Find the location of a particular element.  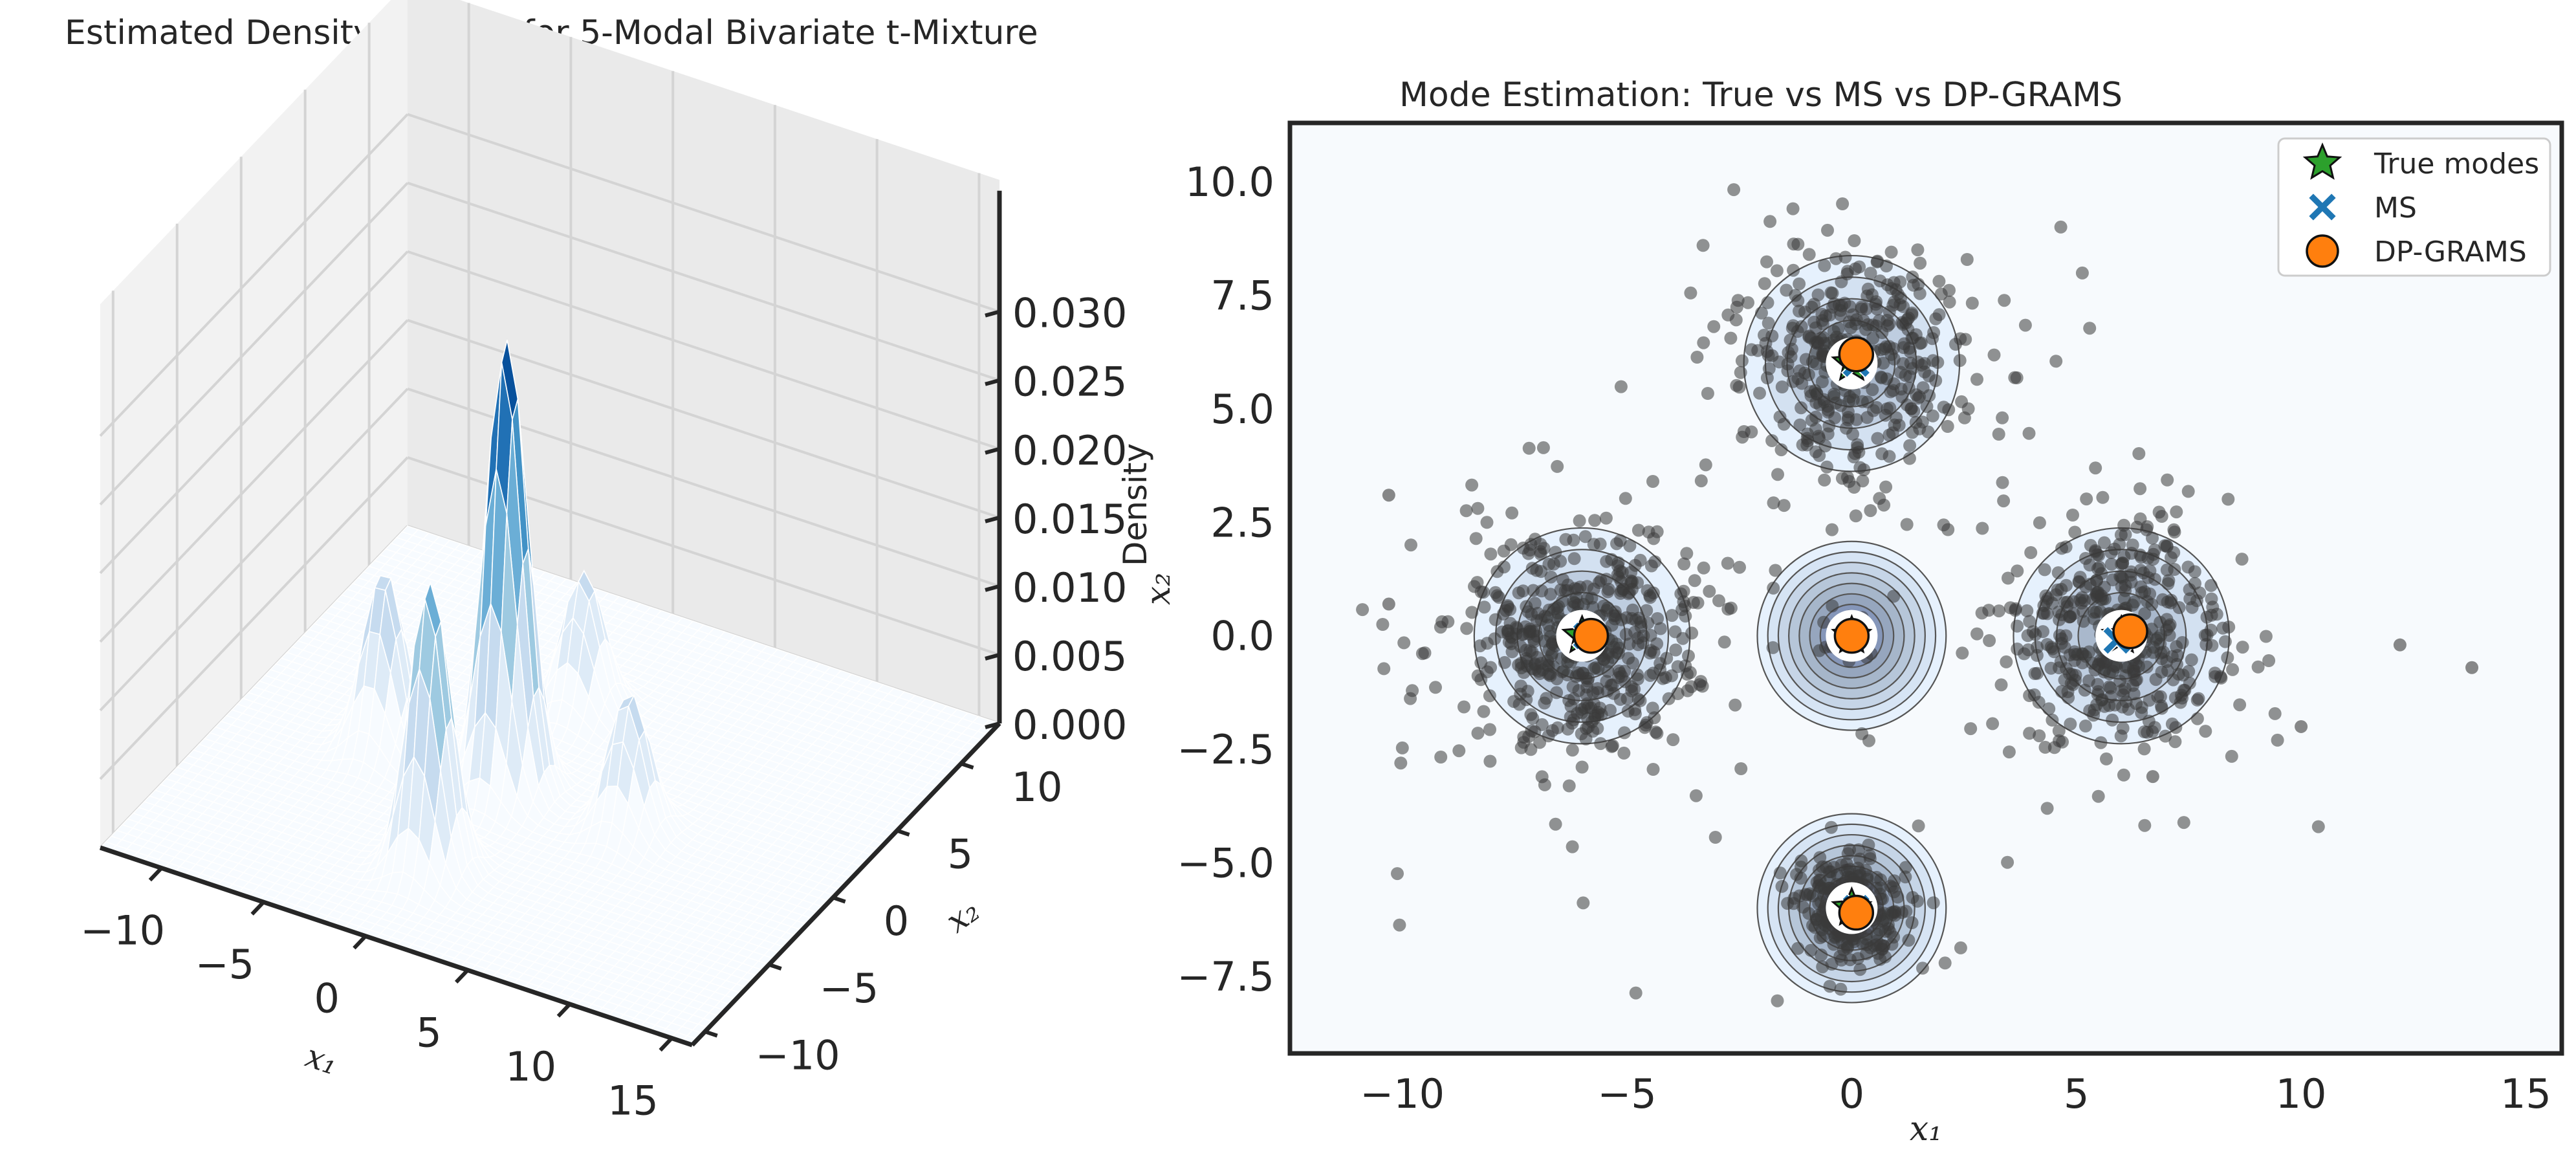

y-tick-label: 5 is located at coordinates (961, 854).